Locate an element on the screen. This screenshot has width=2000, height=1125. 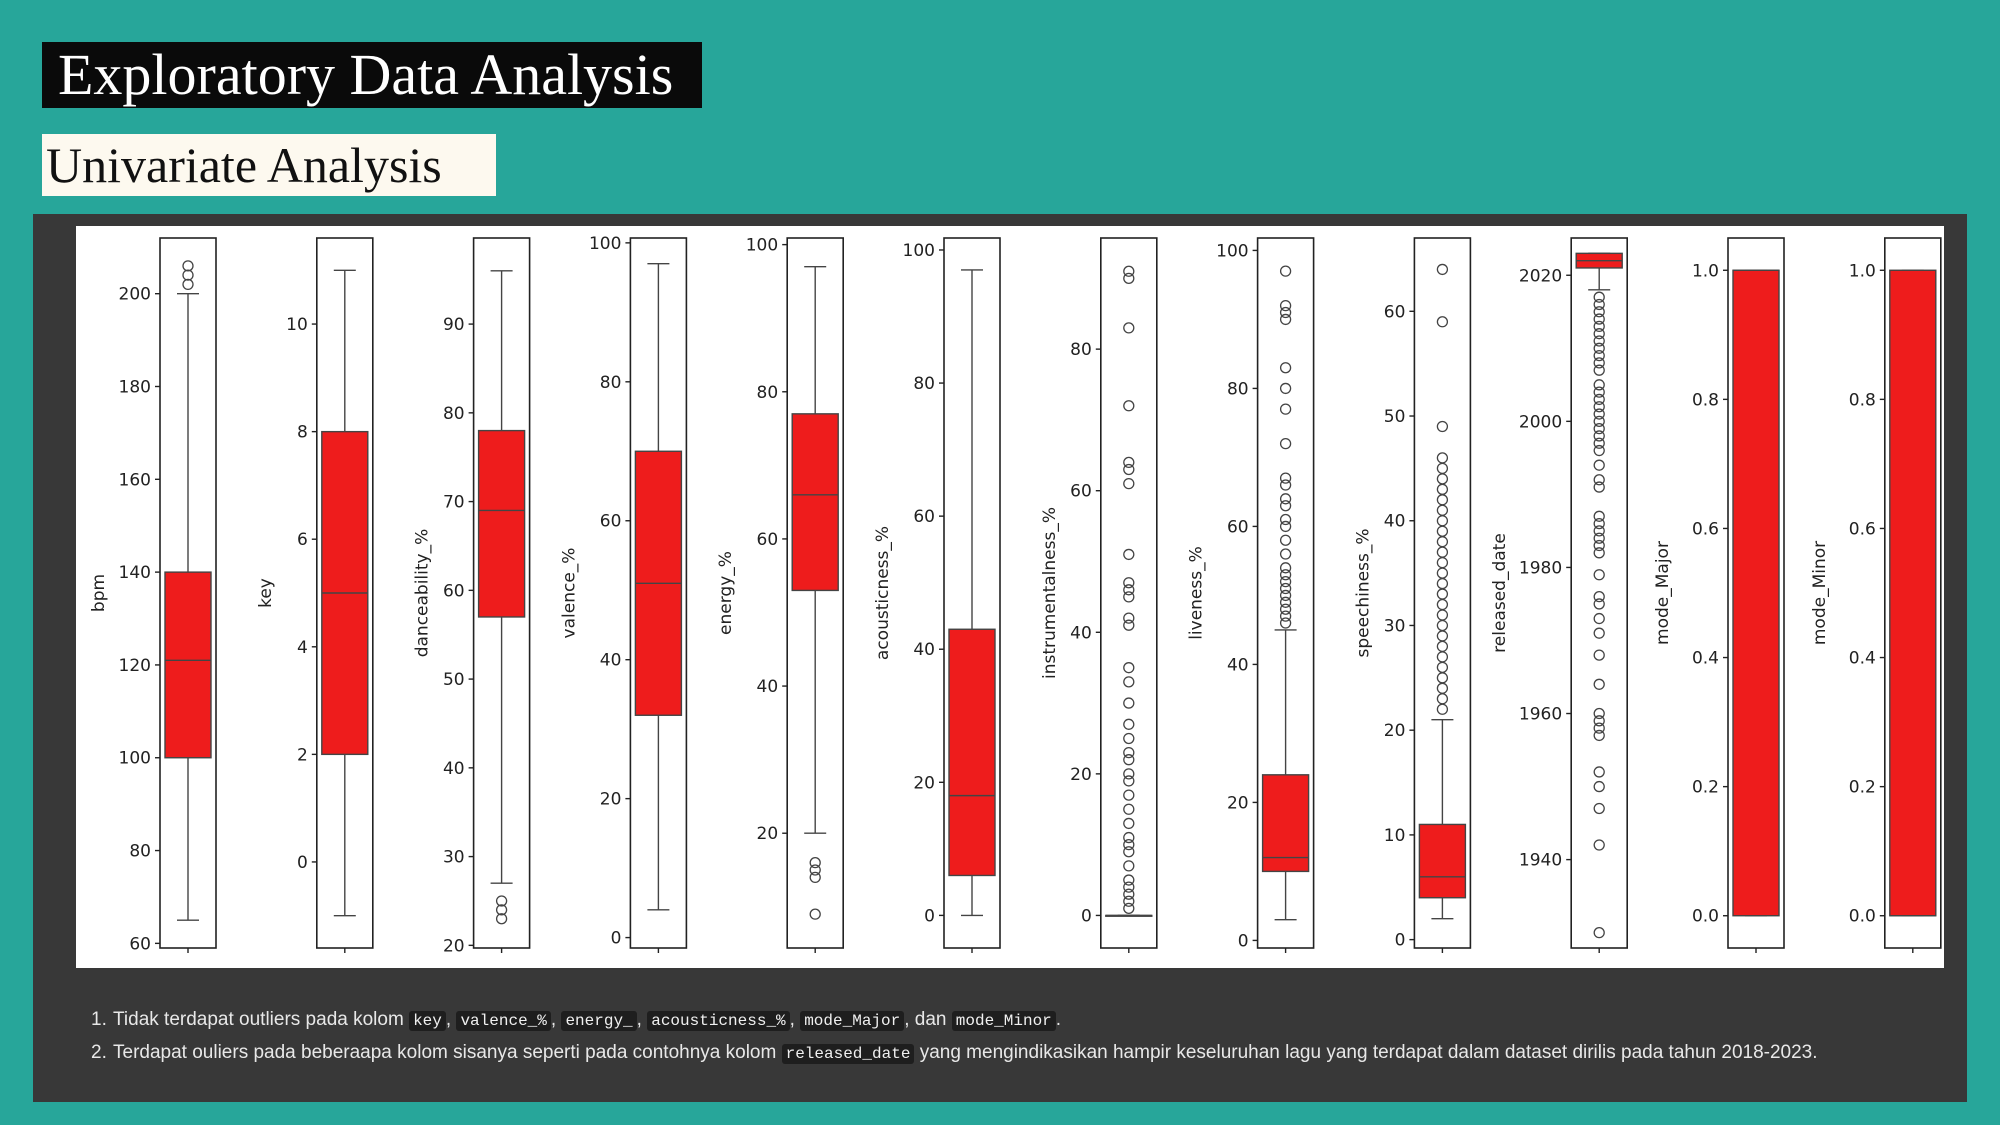
y-tick-label: 1980 is located at coordinates (1540, 568).